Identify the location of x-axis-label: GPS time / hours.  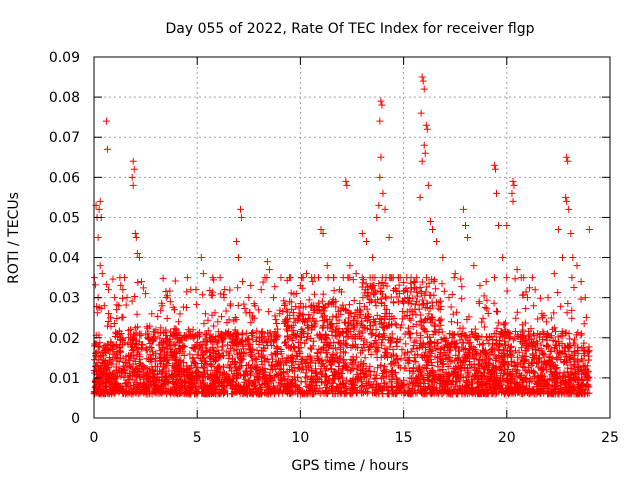
(349, 466).